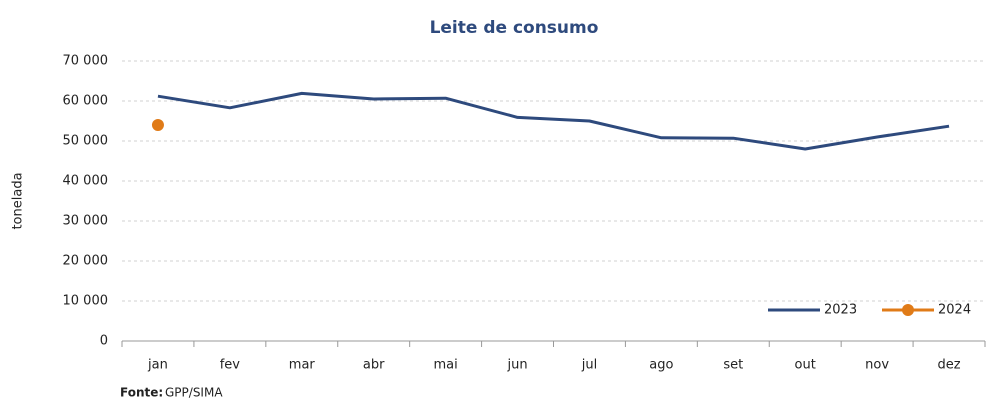  I want to click on source: GPP/SIMA, so click(194, 393).